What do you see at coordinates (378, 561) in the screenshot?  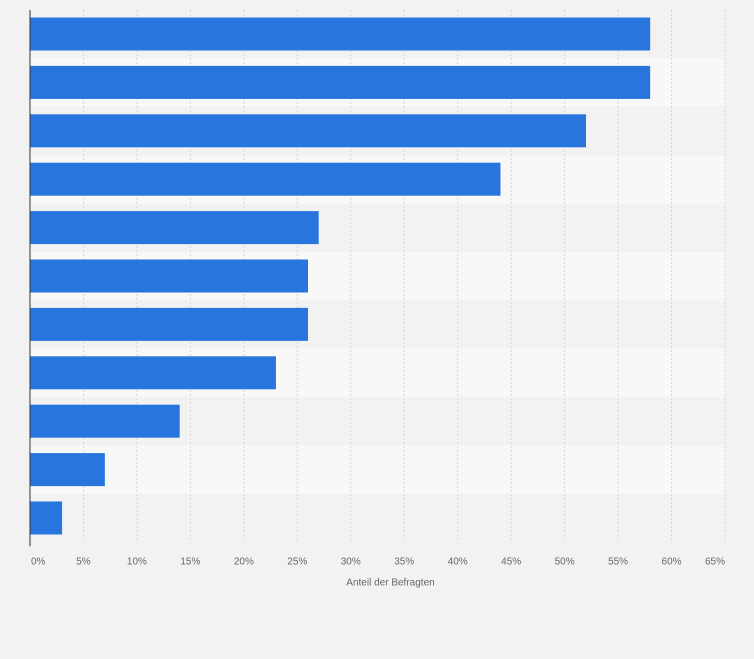 I see `x-tick-labels: 0% 5% 10% 15% 20% 25% 30% 35% 40% 45% 50% 55% 60% 65%` at bounding box center [378, 561].